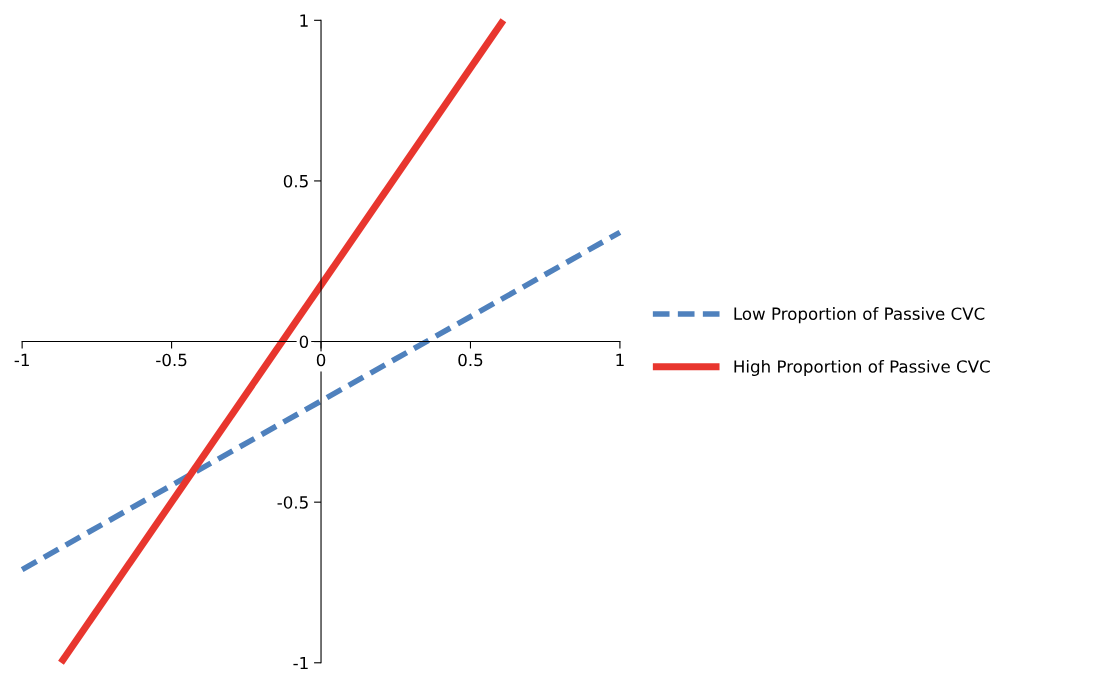 The height and width of the screenshot is (677, 1107). Describe the element at coordinates (470, 360) in the screenshot. I see `x-tick-label: 0.5` at that location.